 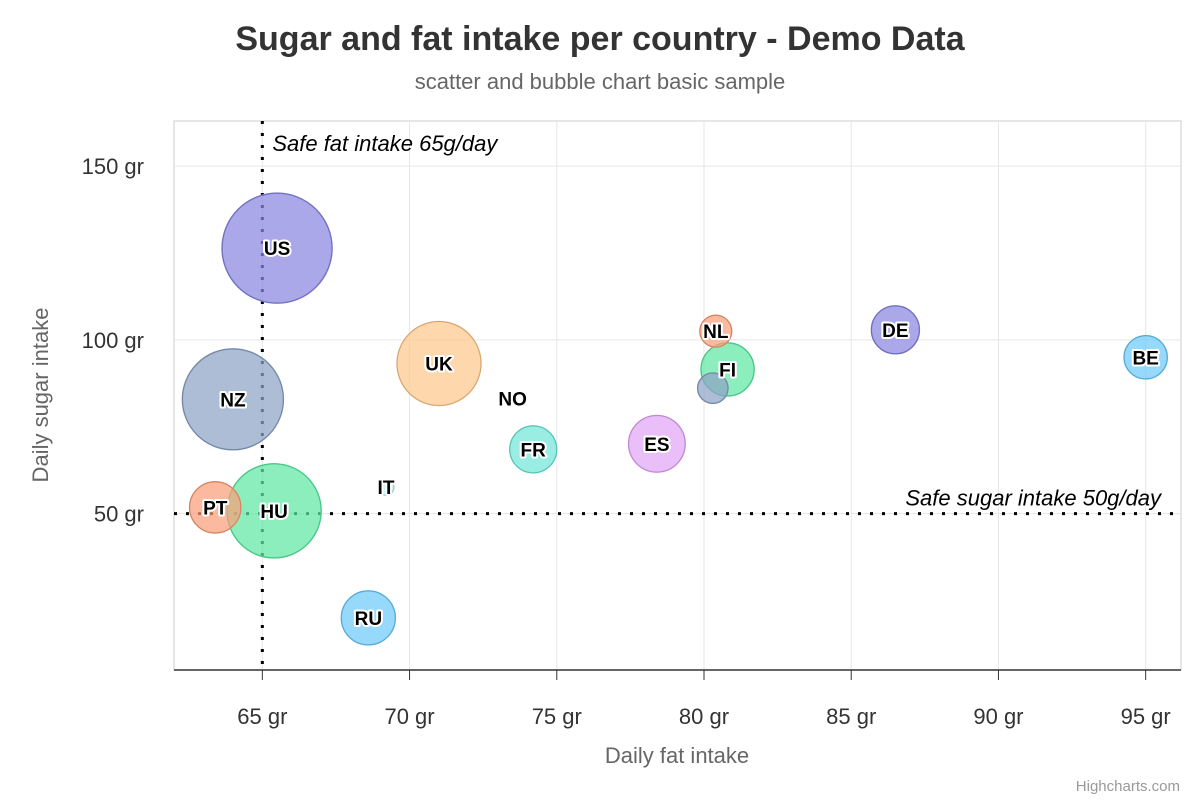 I want to click on bubble-outline-se, so click(x=713, y=388).